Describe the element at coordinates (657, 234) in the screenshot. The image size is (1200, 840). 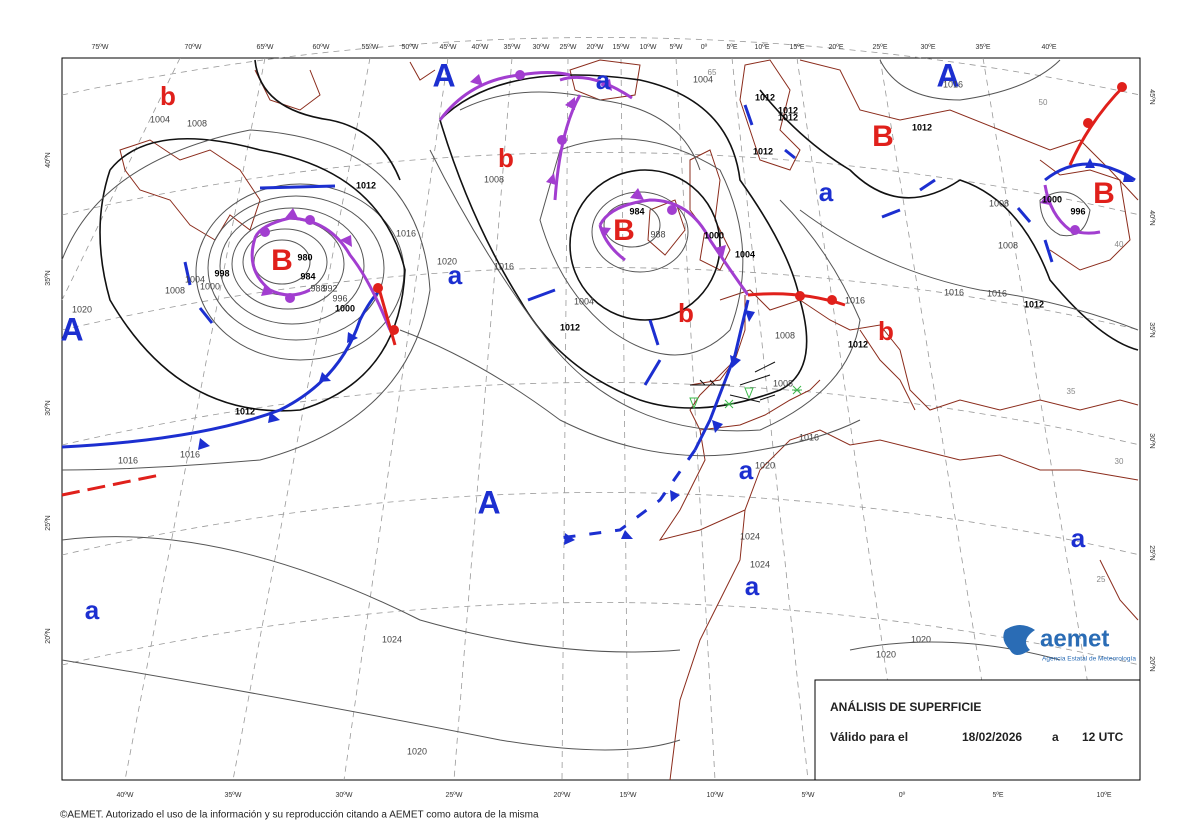
I see `isobar-label: 988` at that location.